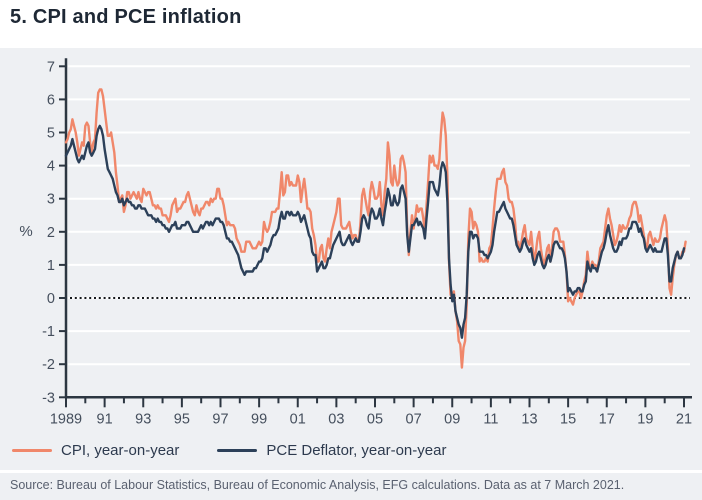  I want to click on svg-text: 17, so click(607, 419).